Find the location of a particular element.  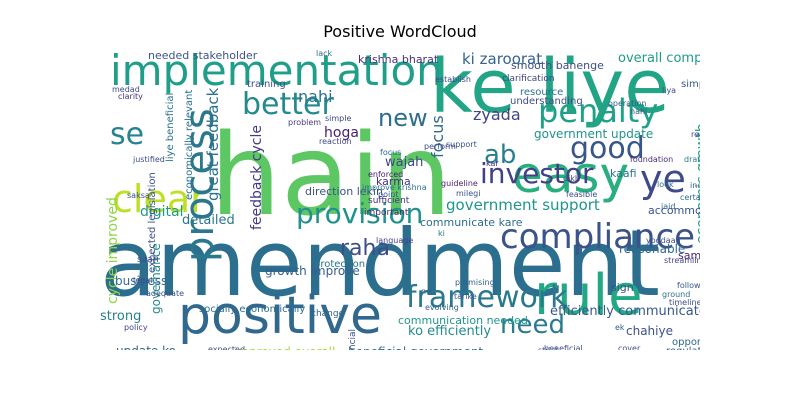

cloud-word: regulation is located at coordinates (695, 134).